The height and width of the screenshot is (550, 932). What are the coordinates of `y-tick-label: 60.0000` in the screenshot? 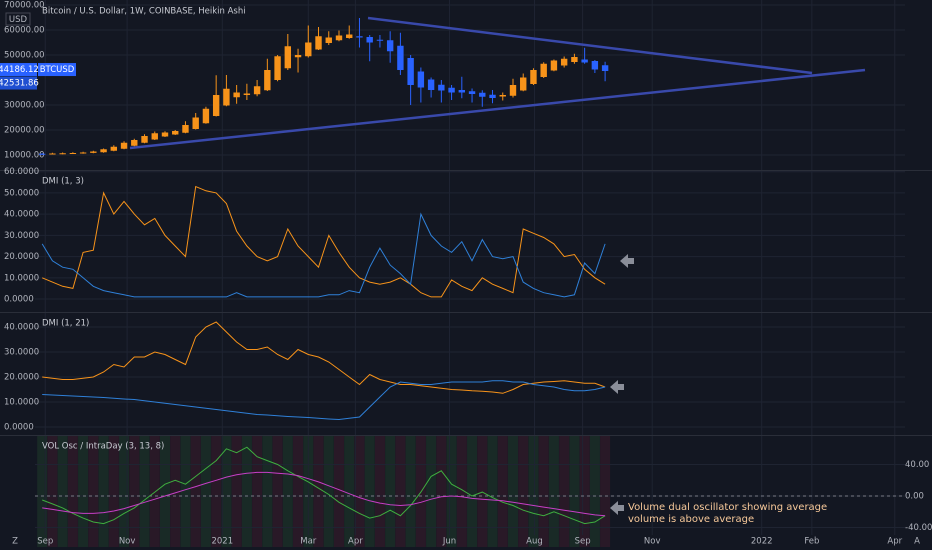 It's located at (21, 172).